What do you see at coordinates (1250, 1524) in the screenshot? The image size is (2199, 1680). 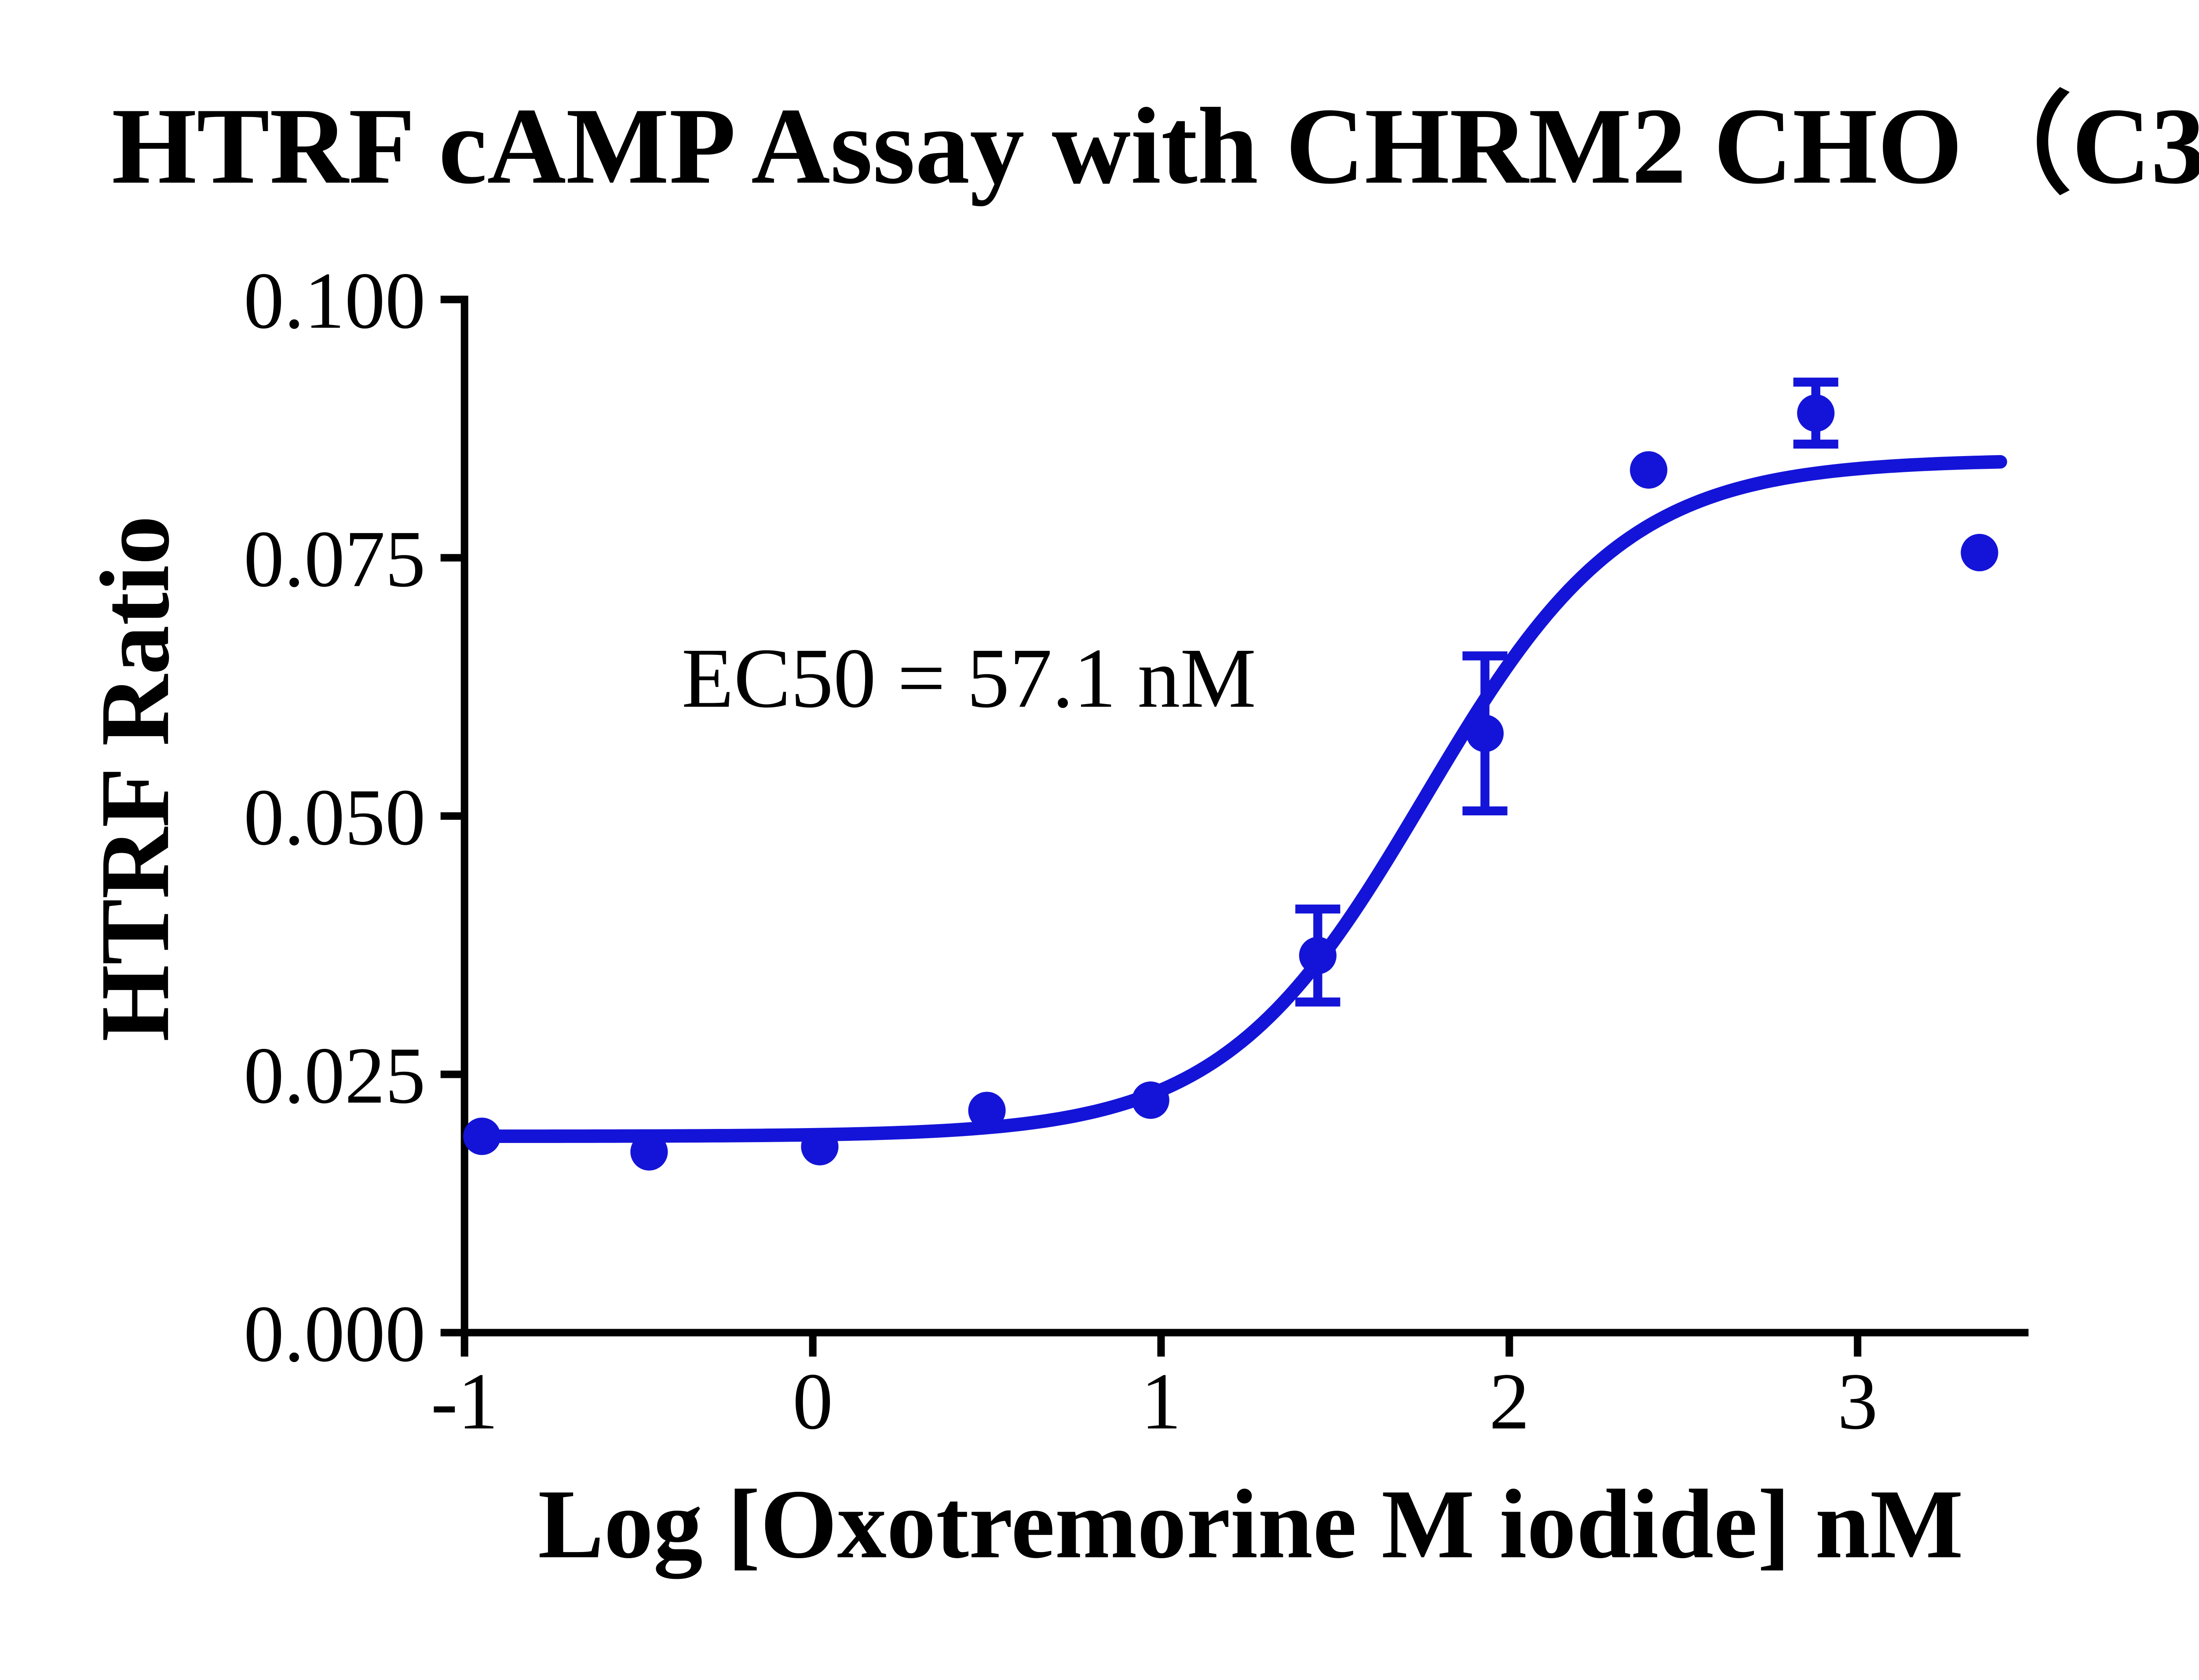 I see `x-axis-label: Log [Oxotremorine M iodide] nM` at bounding box center [1250, 1524].